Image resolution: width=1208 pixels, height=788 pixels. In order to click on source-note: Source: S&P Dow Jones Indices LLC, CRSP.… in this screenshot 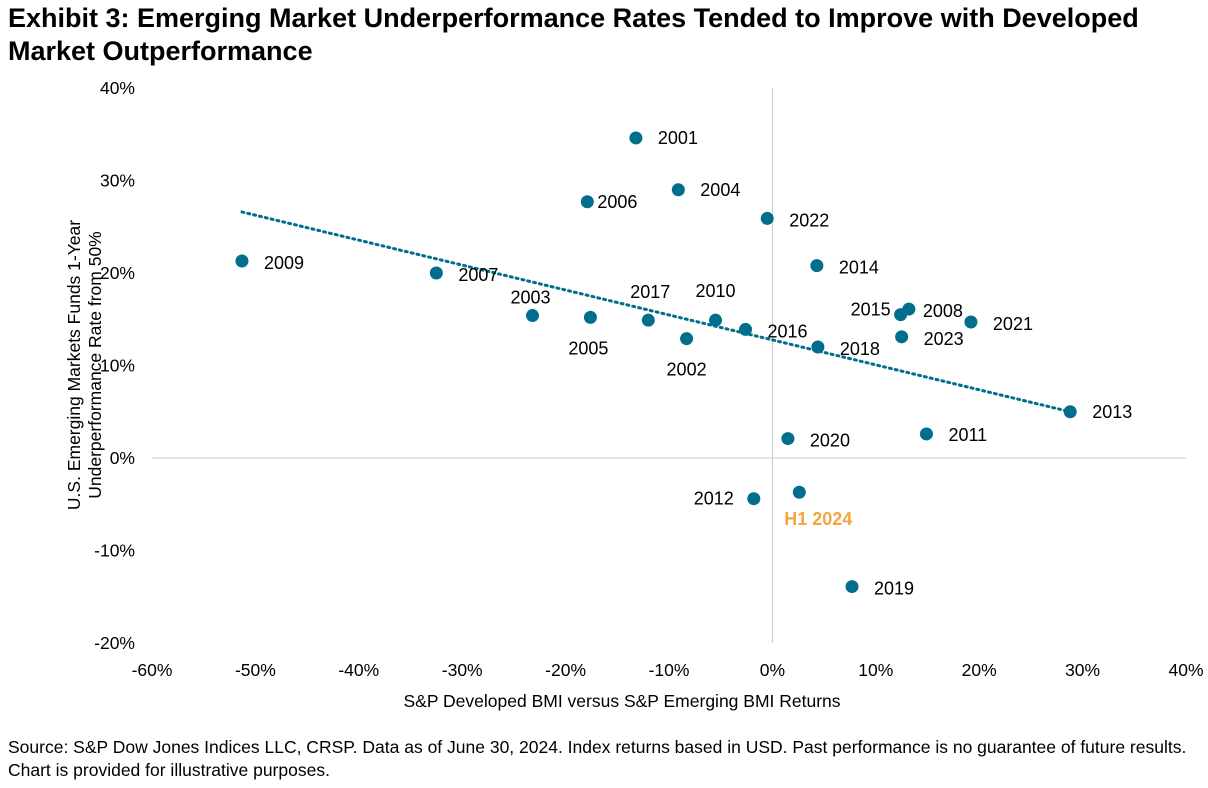, I will do `click(597, 758)`.